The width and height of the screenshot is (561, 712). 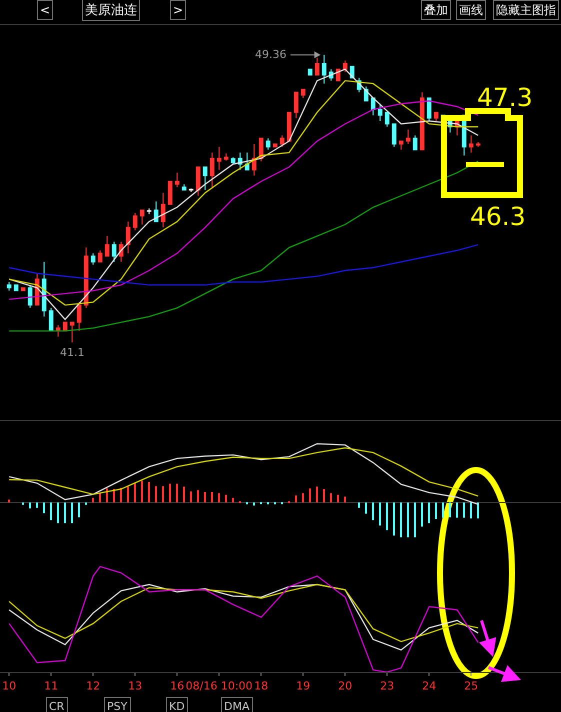 What do you see at coordinates (219, 685) in the screenshot?
I see `x-tick-label: 08/16 10:00` at bounding box center [219, 685].